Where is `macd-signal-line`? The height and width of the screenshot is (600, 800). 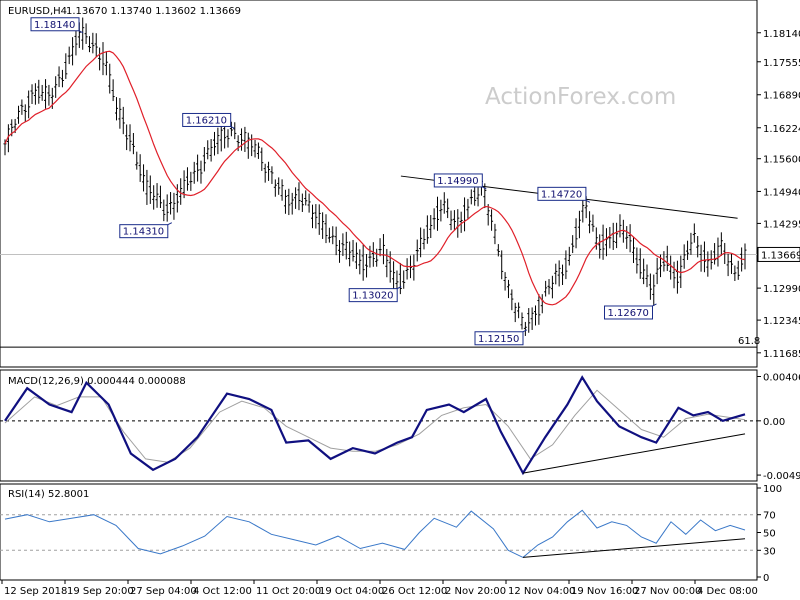 macd-signal-line is located at coordinates (375, 426).